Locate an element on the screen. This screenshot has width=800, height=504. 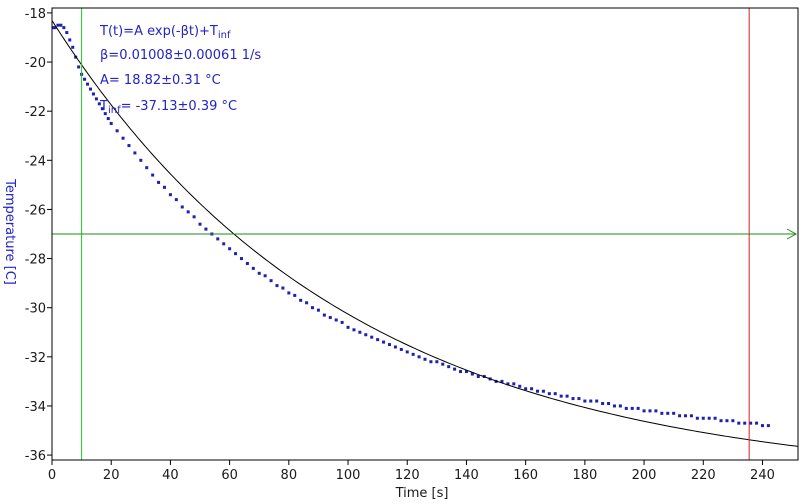
x-tick-label: 0 is located at coordinates (52, 475).